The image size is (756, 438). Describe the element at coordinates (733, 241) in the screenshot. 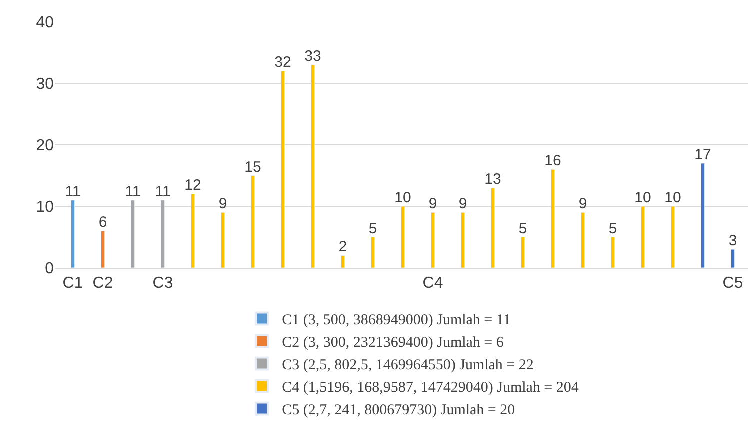

I see `data-label: 3` at that location.